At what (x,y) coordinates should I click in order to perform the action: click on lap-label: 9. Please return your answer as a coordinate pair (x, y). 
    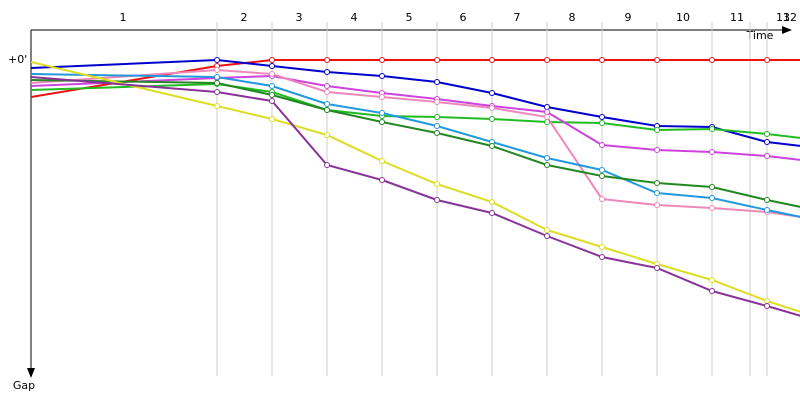
    Looking at the image, I should click on (628, 17).